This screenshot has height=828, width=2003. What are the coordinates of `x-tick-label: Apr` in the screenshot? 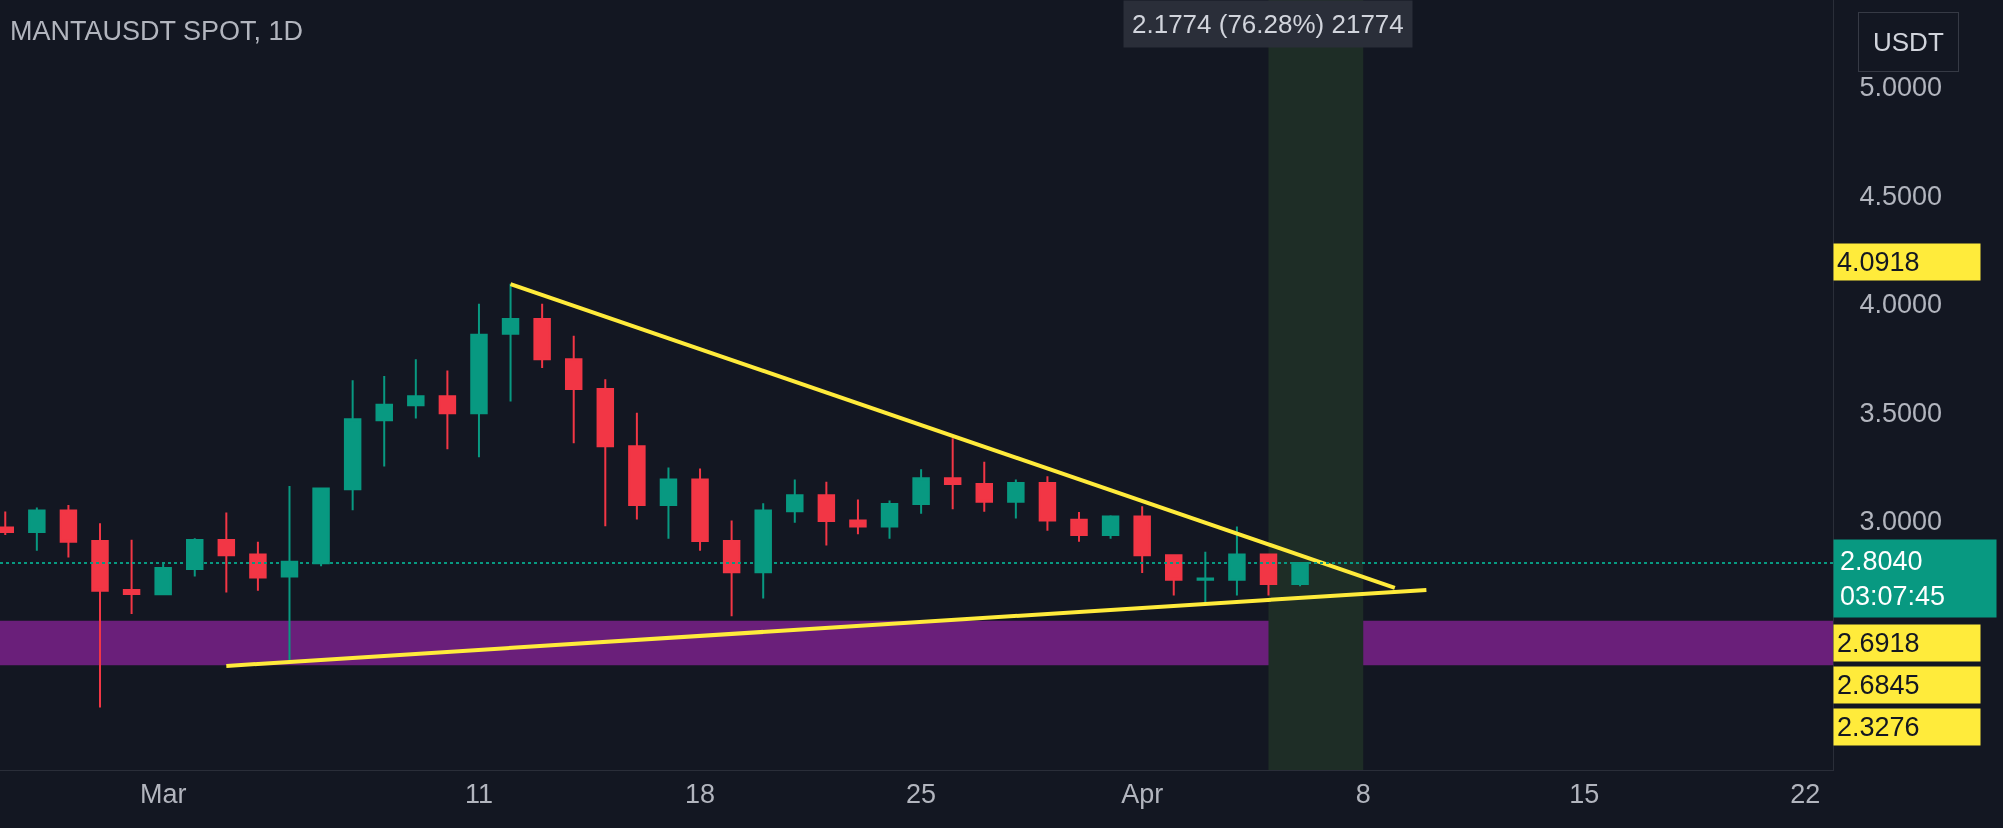 It's located at (1142, 794).